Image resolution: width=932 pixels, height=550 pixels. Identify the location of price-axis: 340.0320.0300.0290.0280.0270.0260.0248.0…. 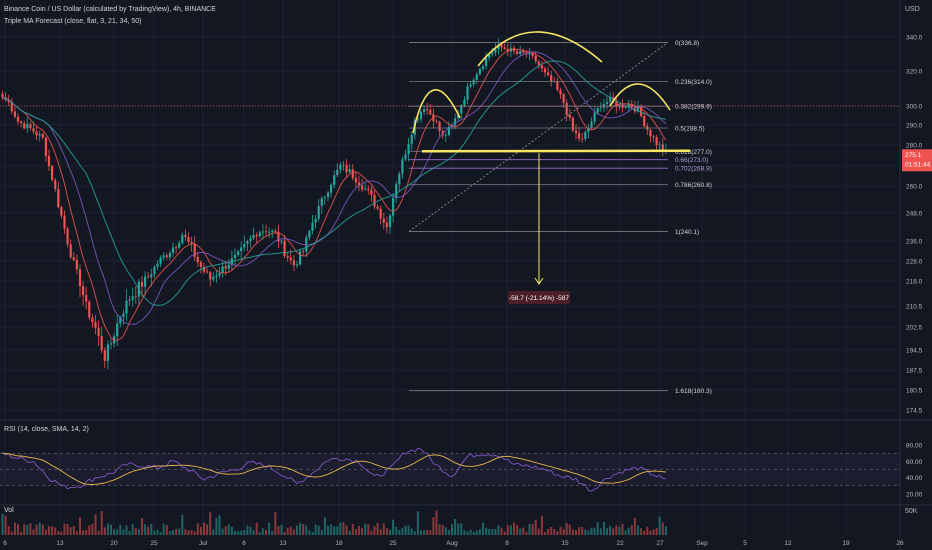
(917, 267).